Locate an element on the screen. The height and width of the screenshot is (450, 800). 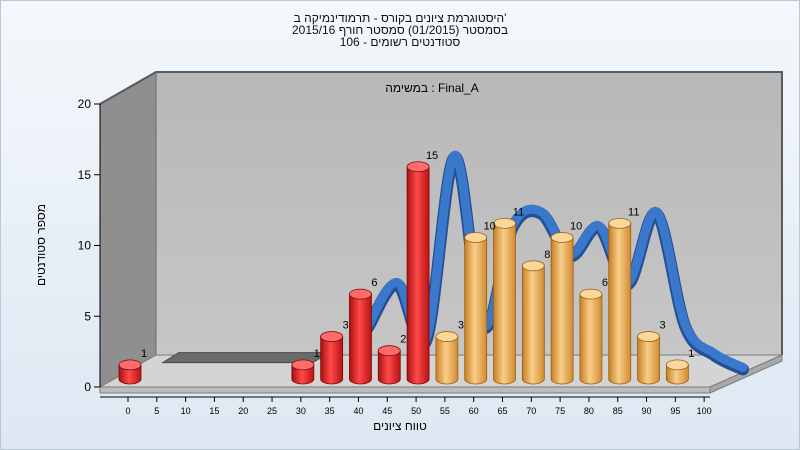
floor-front-edge is located at coordinates (405, 390).